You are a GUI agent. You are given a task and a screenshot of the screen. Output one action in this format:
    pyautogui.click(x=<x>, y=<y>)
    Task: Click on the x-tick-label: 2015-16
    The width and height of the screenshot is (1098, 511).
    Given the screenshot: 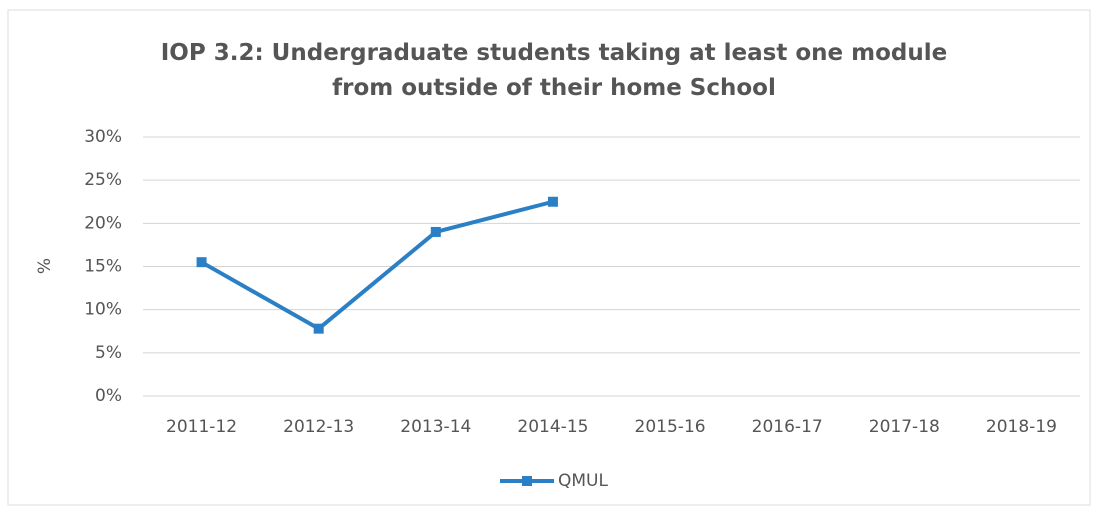 What is the action you would take?
    pyautogui.click(x=670, y=427)
    